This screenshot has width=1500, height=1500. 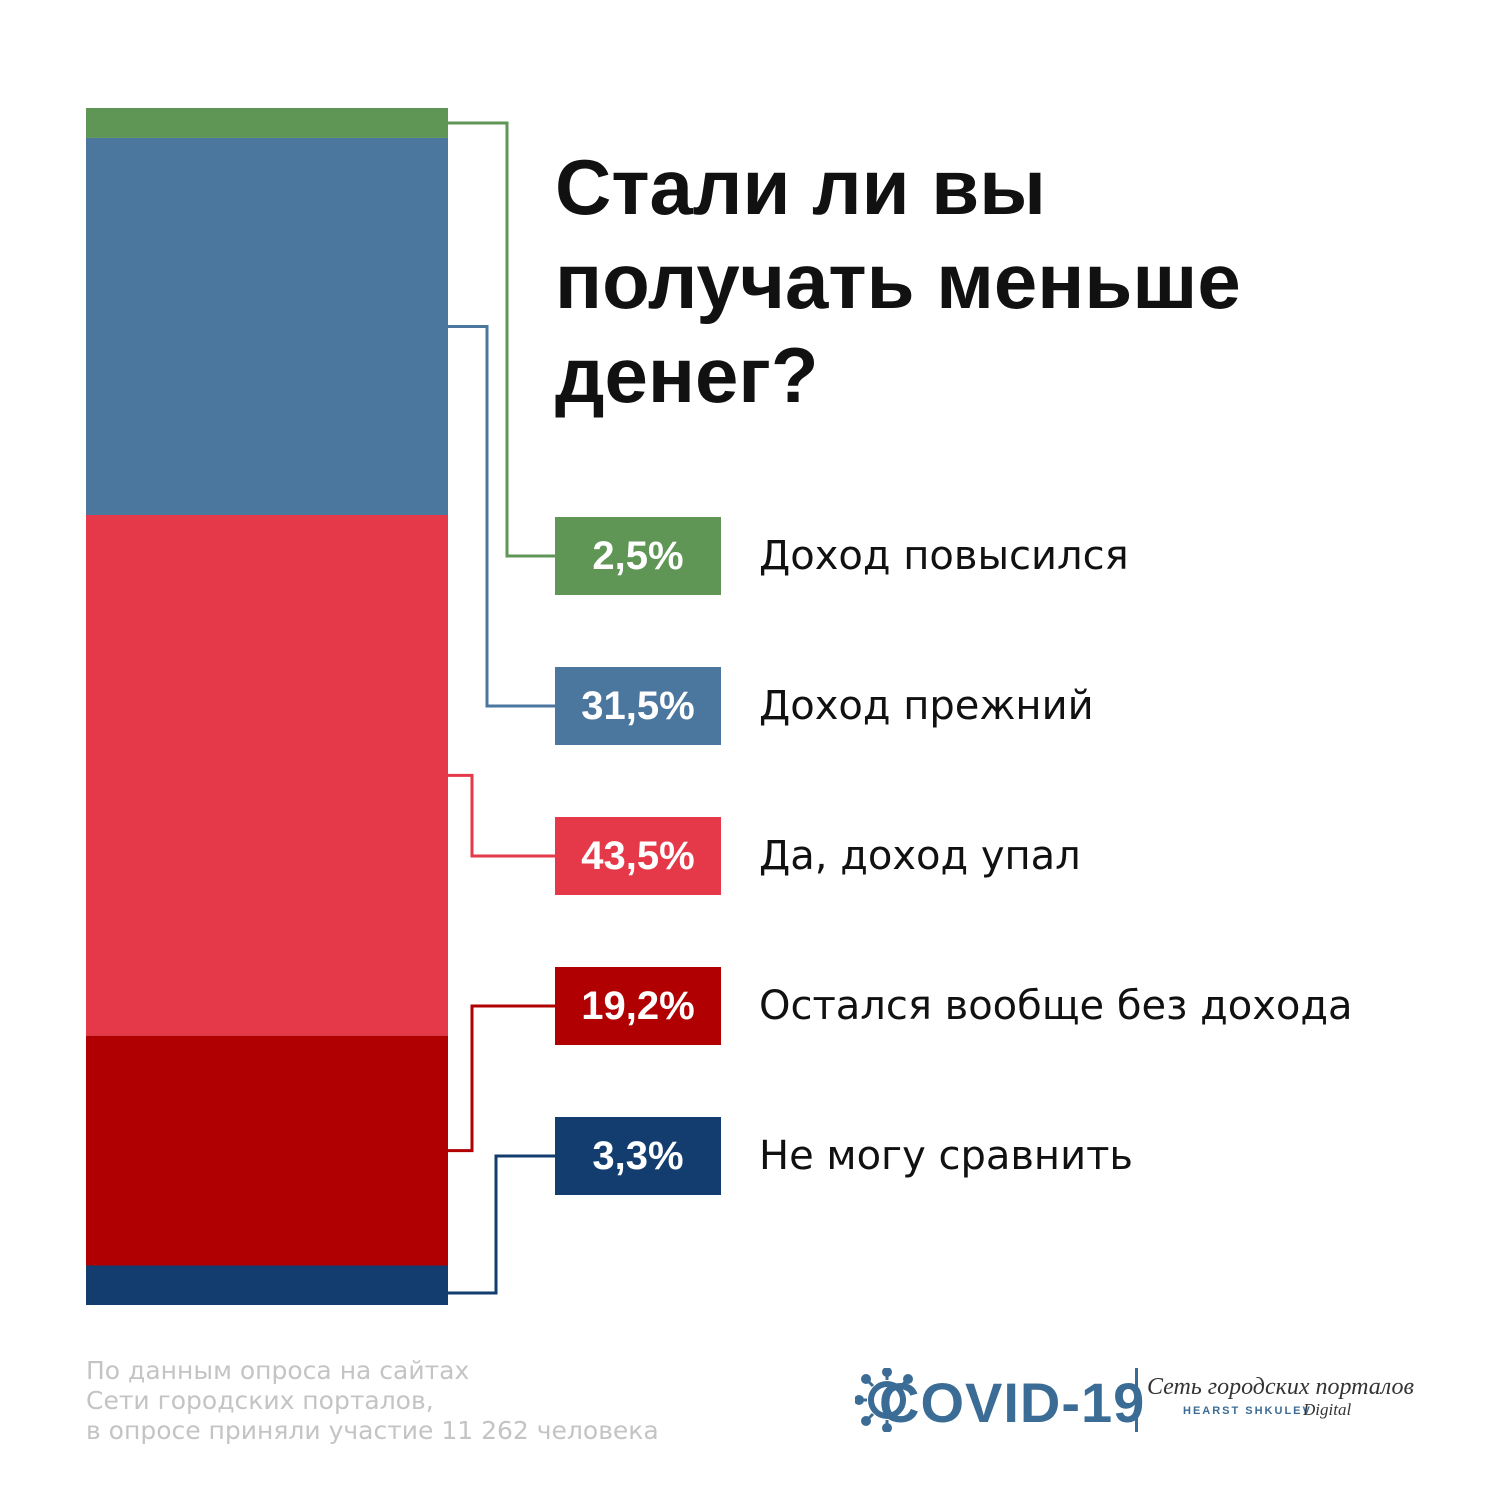 I want to click on logo-hearst-text: HEARST SHKULEV, so click(x=1247, y=1411).